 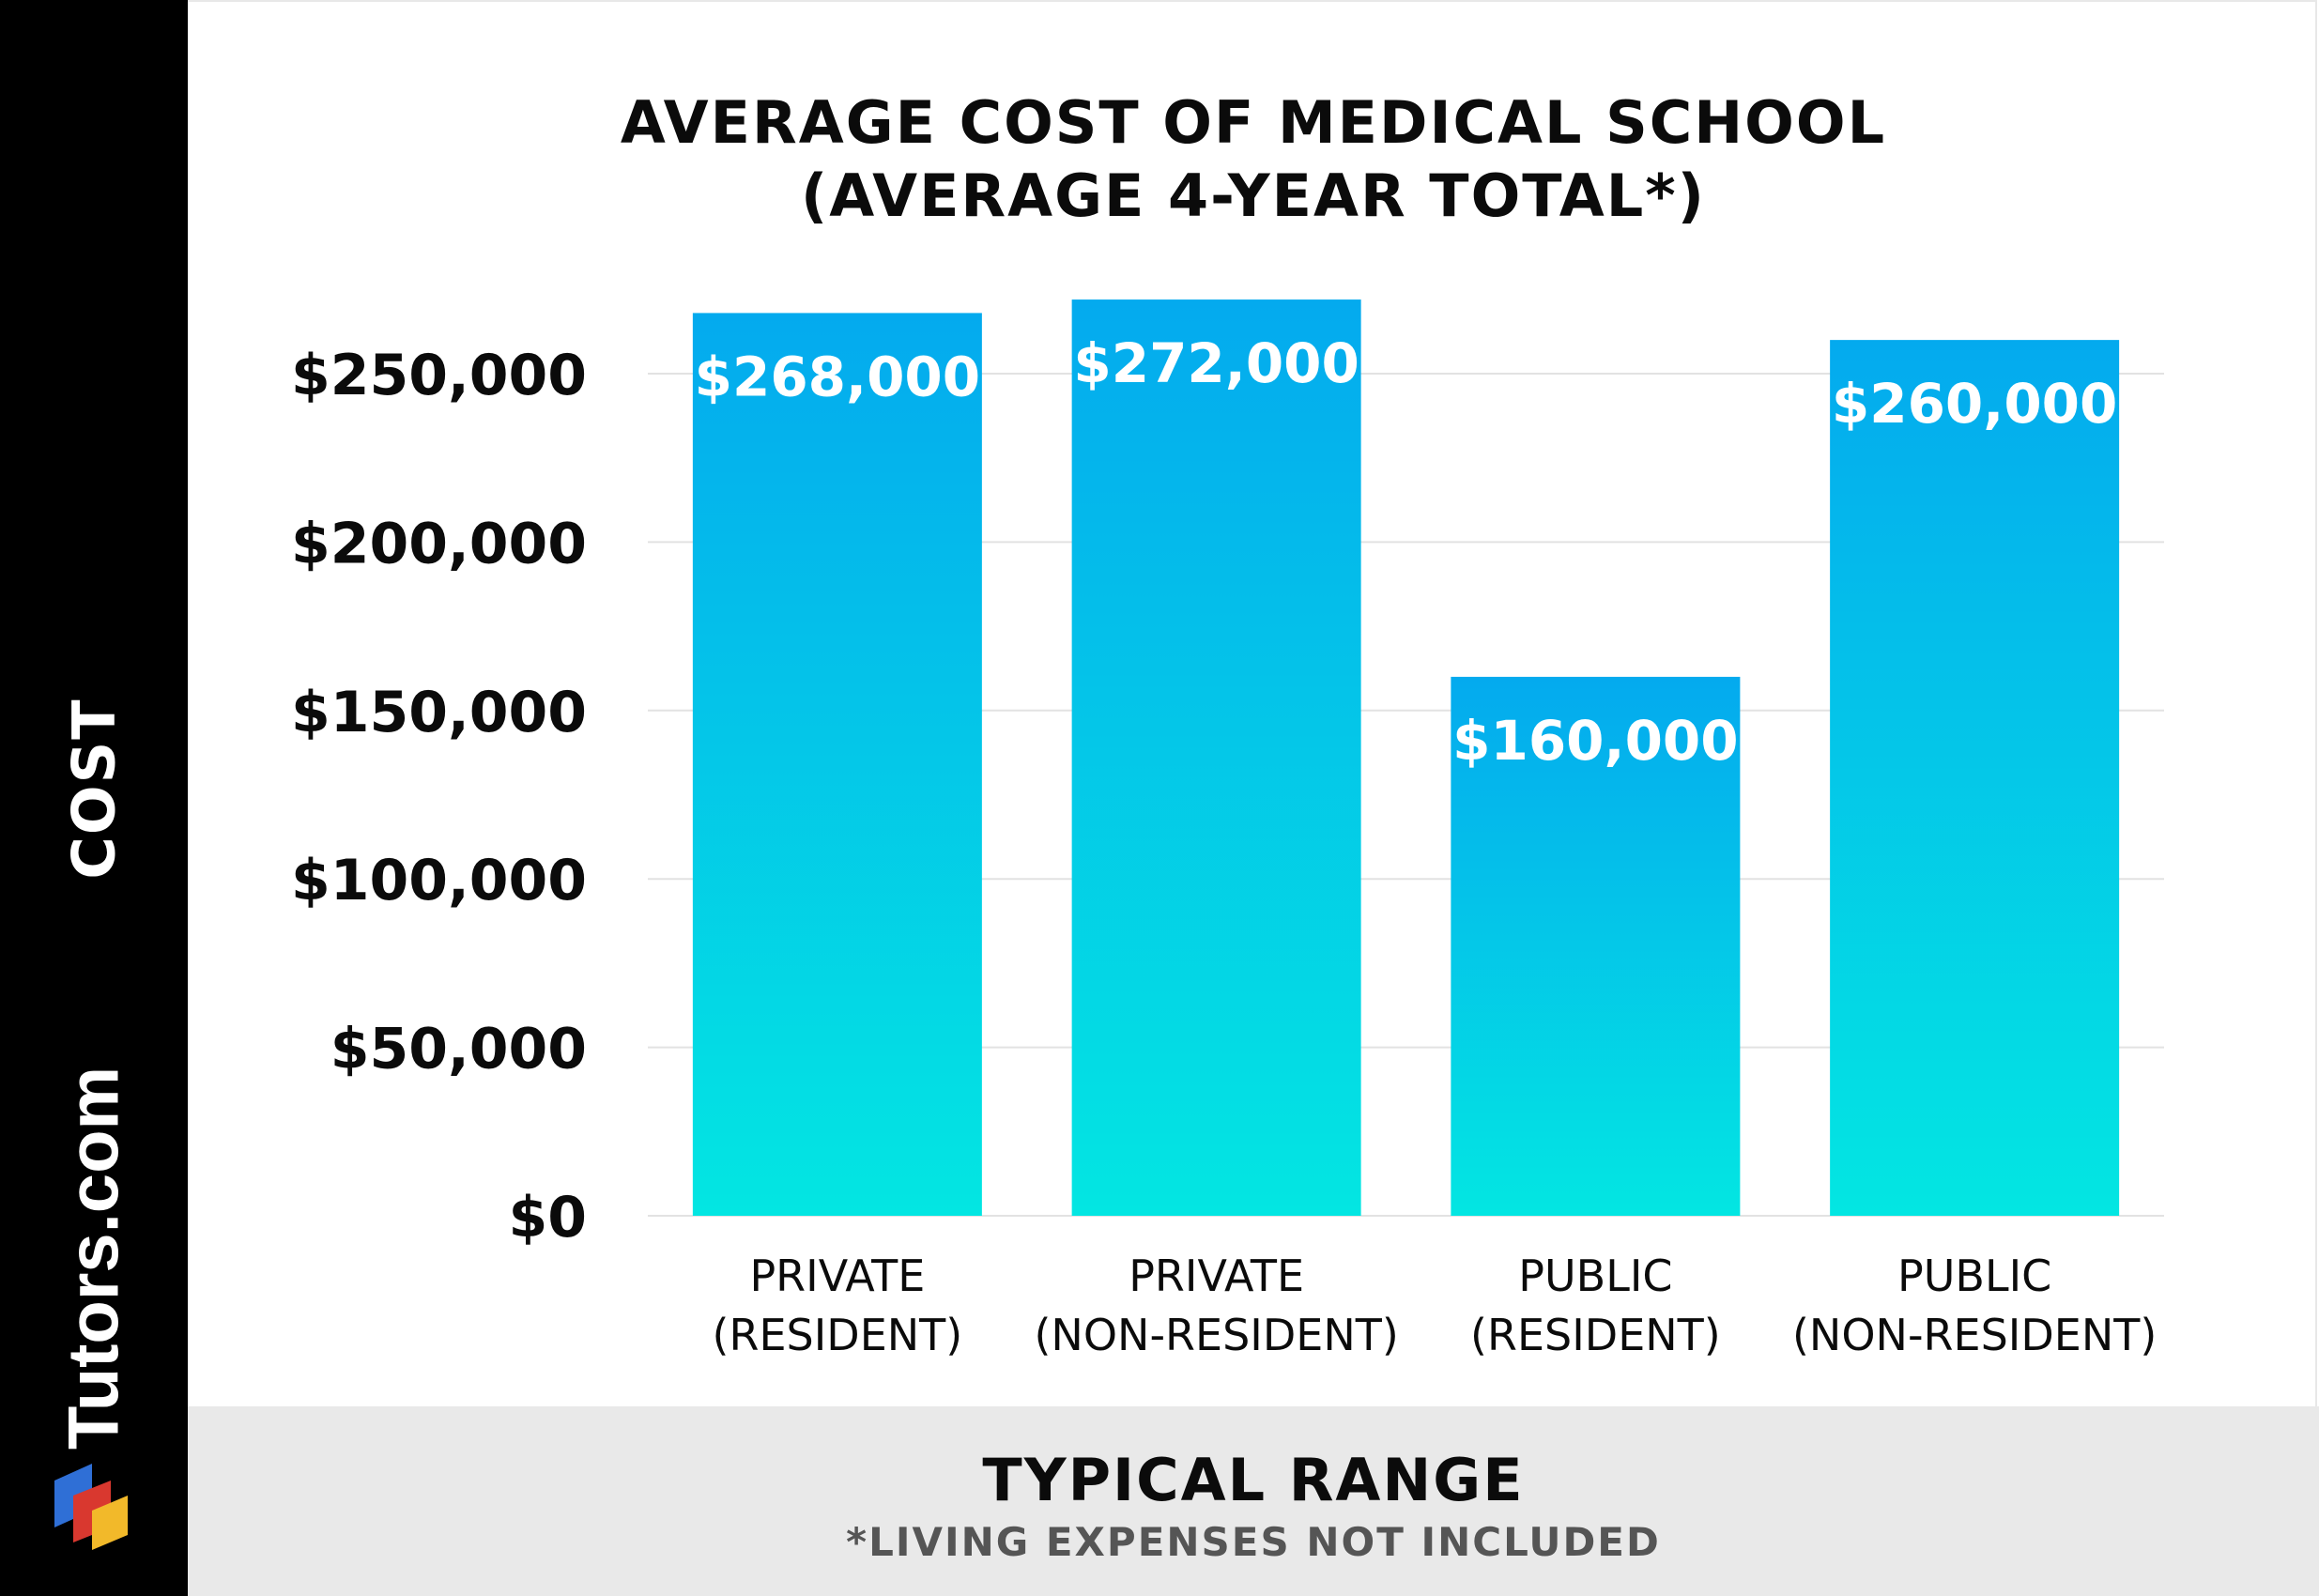 I want to click on y-tick-label: $150,000, so click(x=439, y=713).